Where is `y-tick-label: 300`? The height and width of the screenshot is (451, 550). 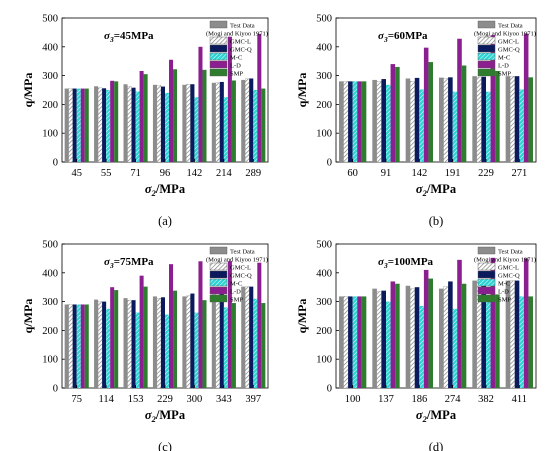
y-tick-label: 300 is located at coordinates (50, 76).